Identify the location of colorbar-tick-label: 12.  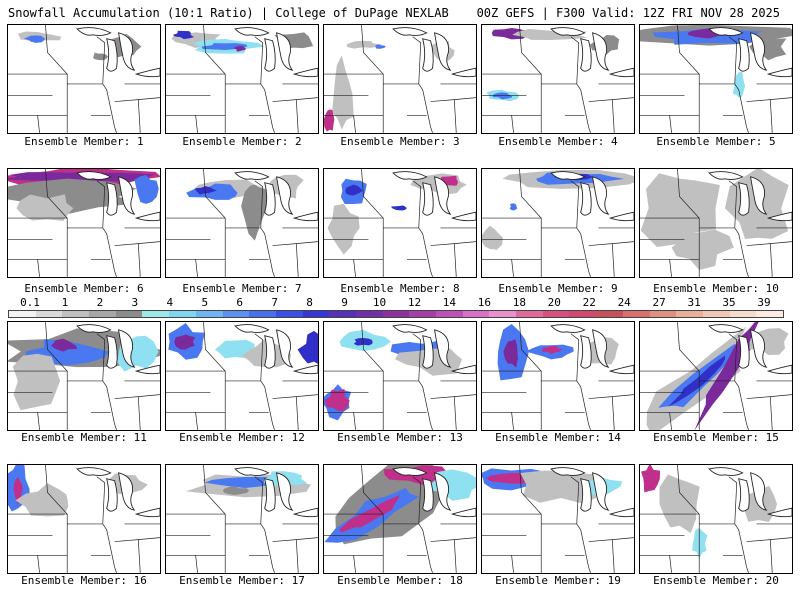
(414, 302).